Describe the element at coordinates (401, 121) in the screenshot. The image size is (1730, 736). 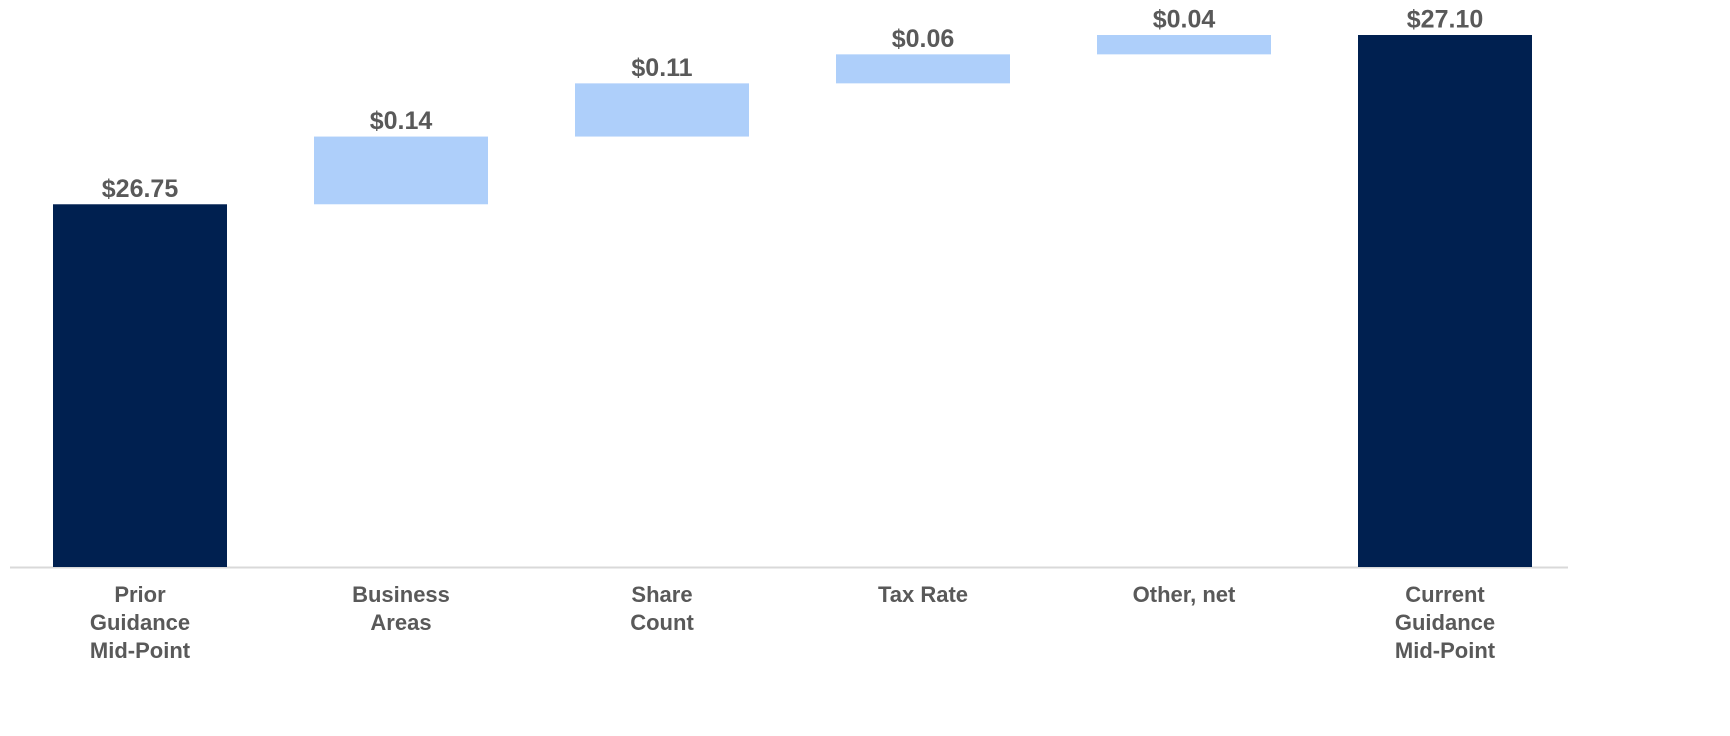
I see `value-label: $0.14` at that location.